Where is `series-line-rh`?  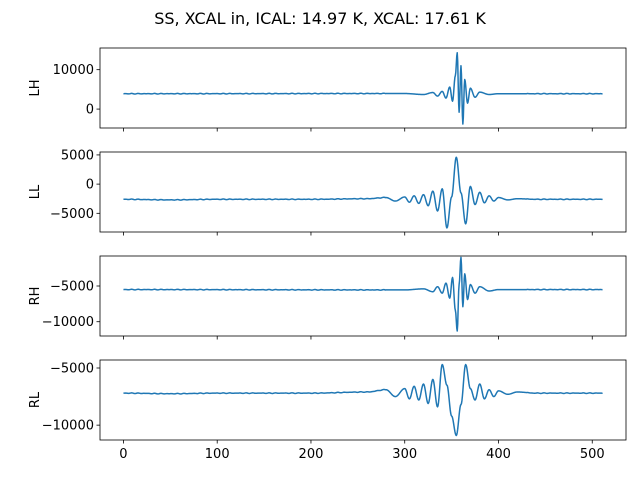 series-line-rh is located at coordinates (363, 294).